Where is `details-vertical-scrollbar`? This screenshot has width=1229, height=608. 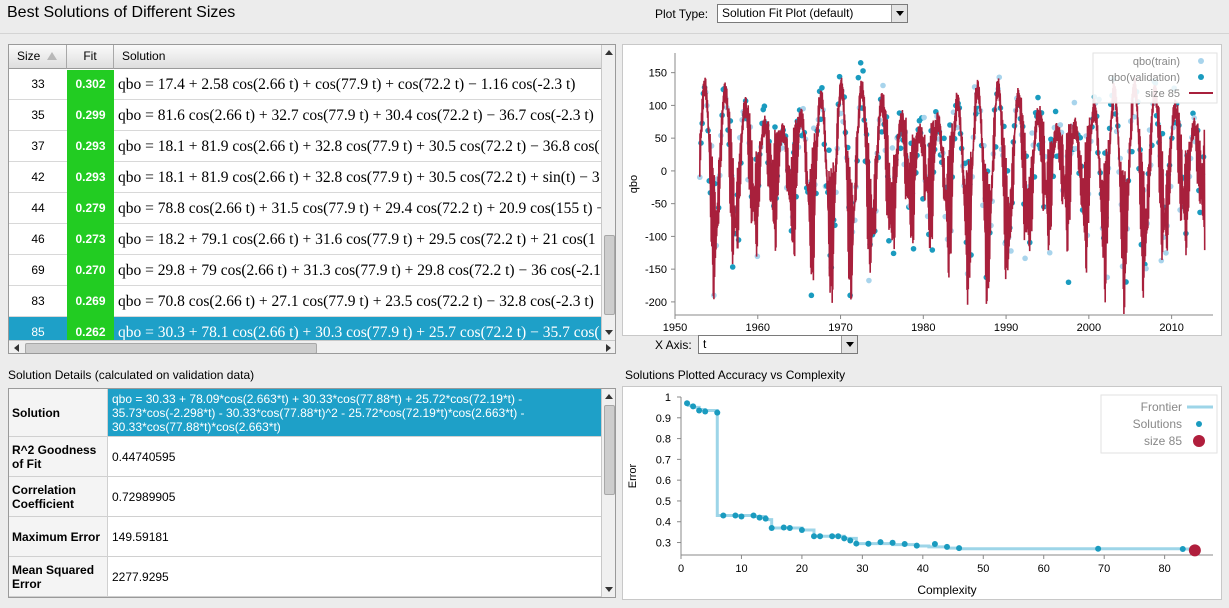
details-vertical-scrollbar is located at coordinates (608, 493).